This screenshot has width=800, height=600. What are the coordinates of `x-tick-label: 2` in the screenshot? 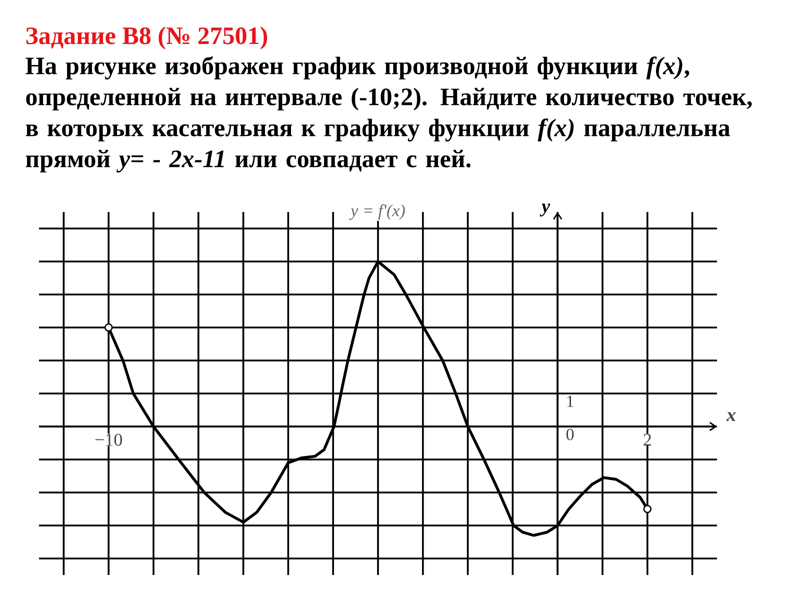 It's located at (647, 440).